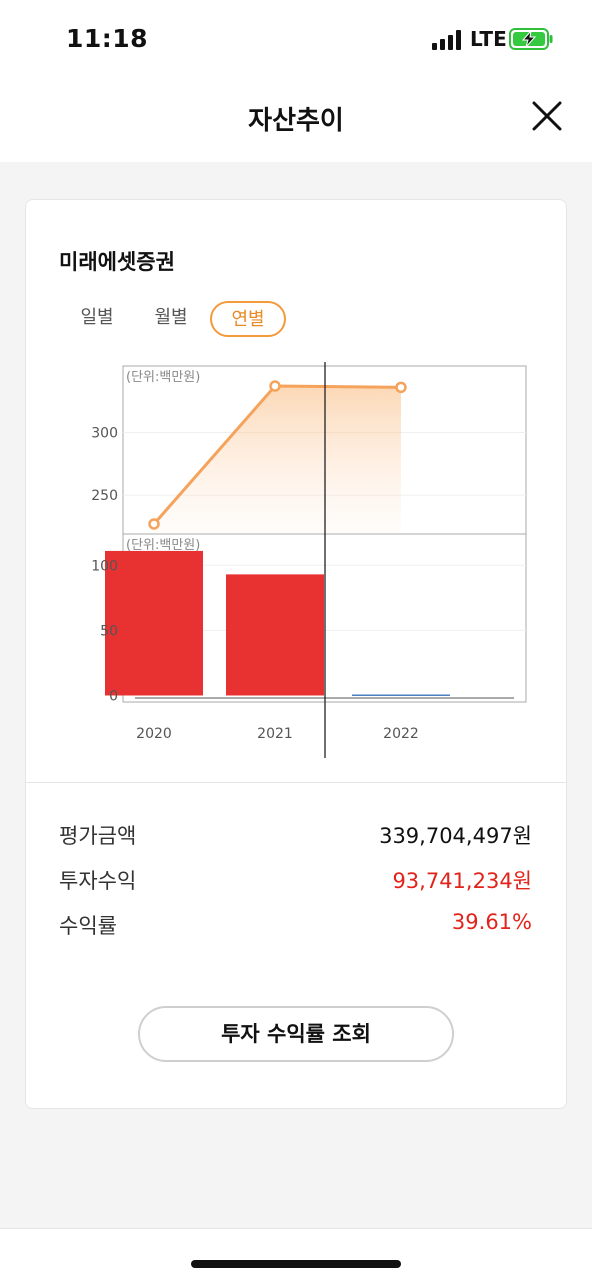 The image size is (592, 1280). Describe the element at coordinates (296, 1254) in the screenshot. I see `bottom-bar` at that location.